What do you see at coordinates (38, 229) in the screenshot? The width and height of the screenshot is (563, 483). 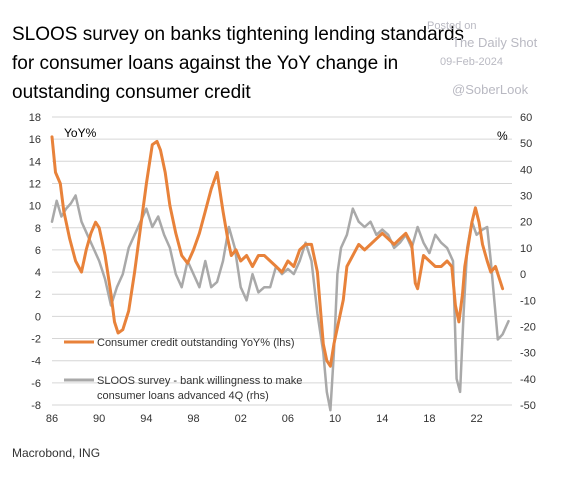 I see `left-tick-label: 8` at bounding box center [38, 229].